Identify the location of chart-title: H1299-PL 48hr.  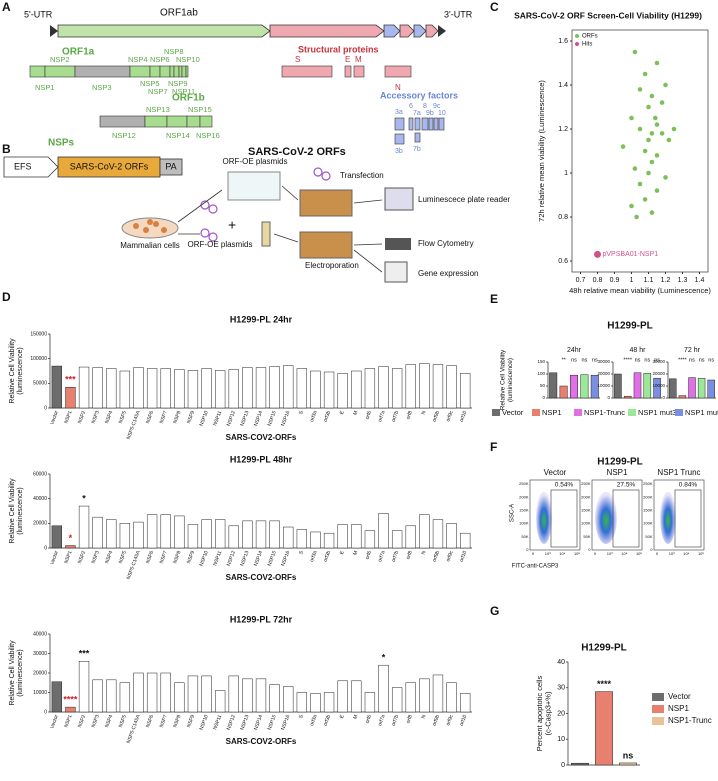
(261, 459).